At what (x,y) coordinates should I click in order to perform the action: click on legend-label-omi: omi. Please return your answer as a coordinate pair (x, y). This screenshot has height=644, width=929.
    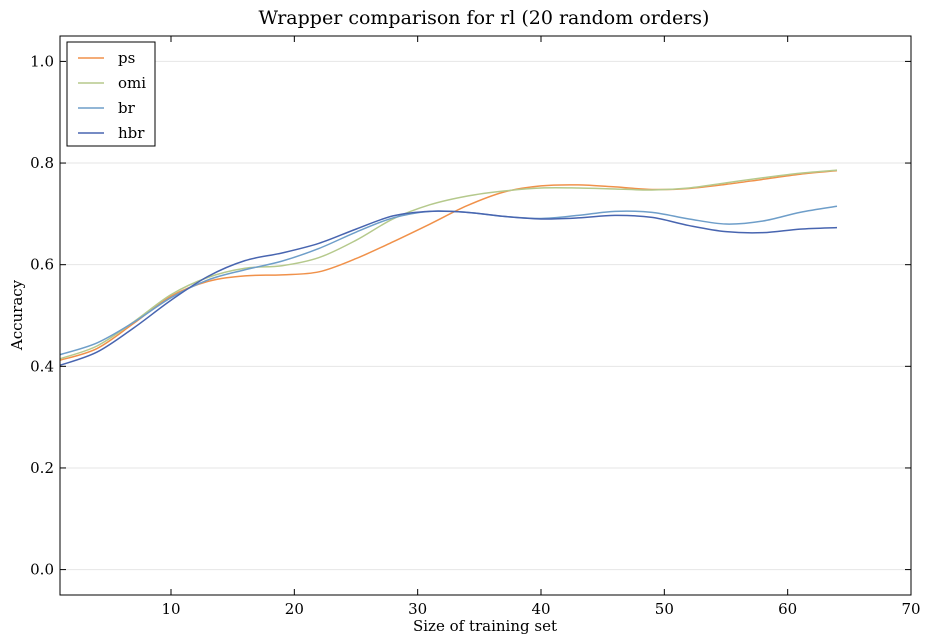
    Looking at the image, I should click on (132, 83).